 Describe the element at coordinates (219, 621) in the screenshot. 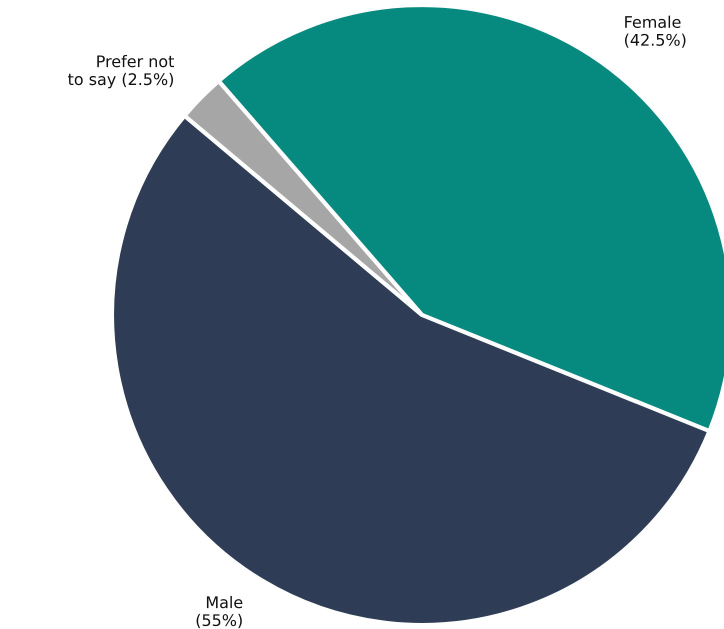

I see `data-label: (55%)` at that location.